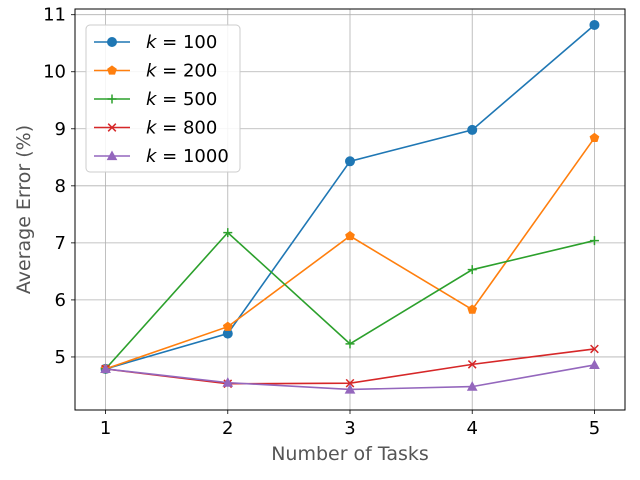 Image resolution: width=640 pixels, height=480 pixels. I want to click on legend-item: k = 500, so click(155, 99).